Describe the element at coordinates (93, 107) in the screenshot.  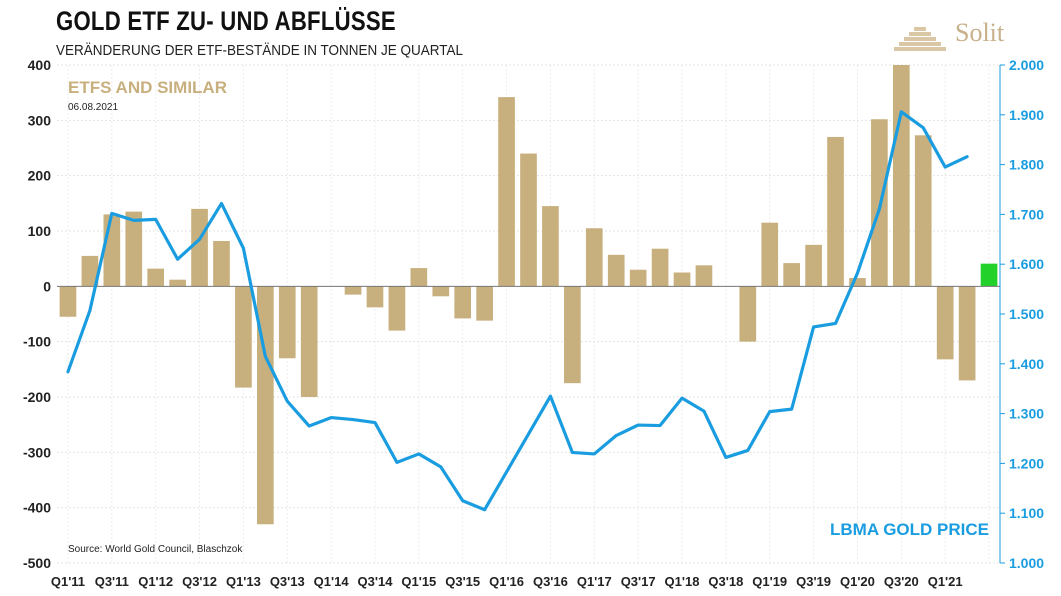
I see `chart-date: 06.08.2021` at that location.